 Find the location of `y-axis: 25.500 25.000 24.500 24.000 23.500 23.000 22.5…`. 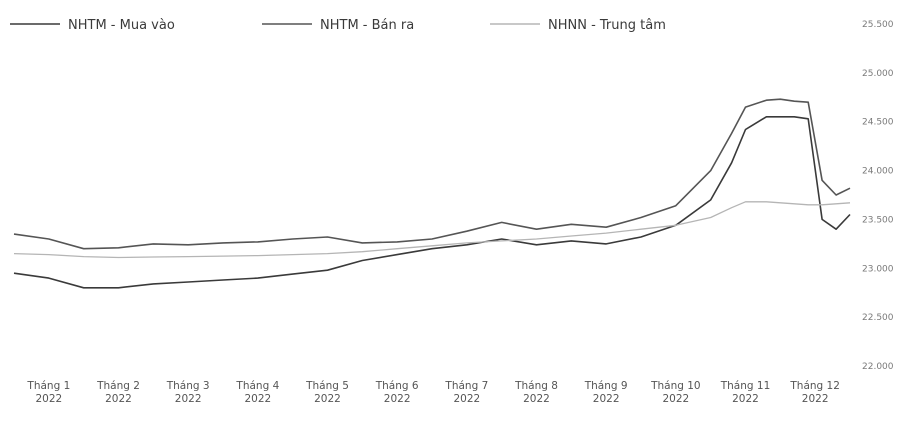

y-axis: 25.500 25.000 24.500 24.000 23.500 23.000 22.5… is located at coordinates (878, 196).